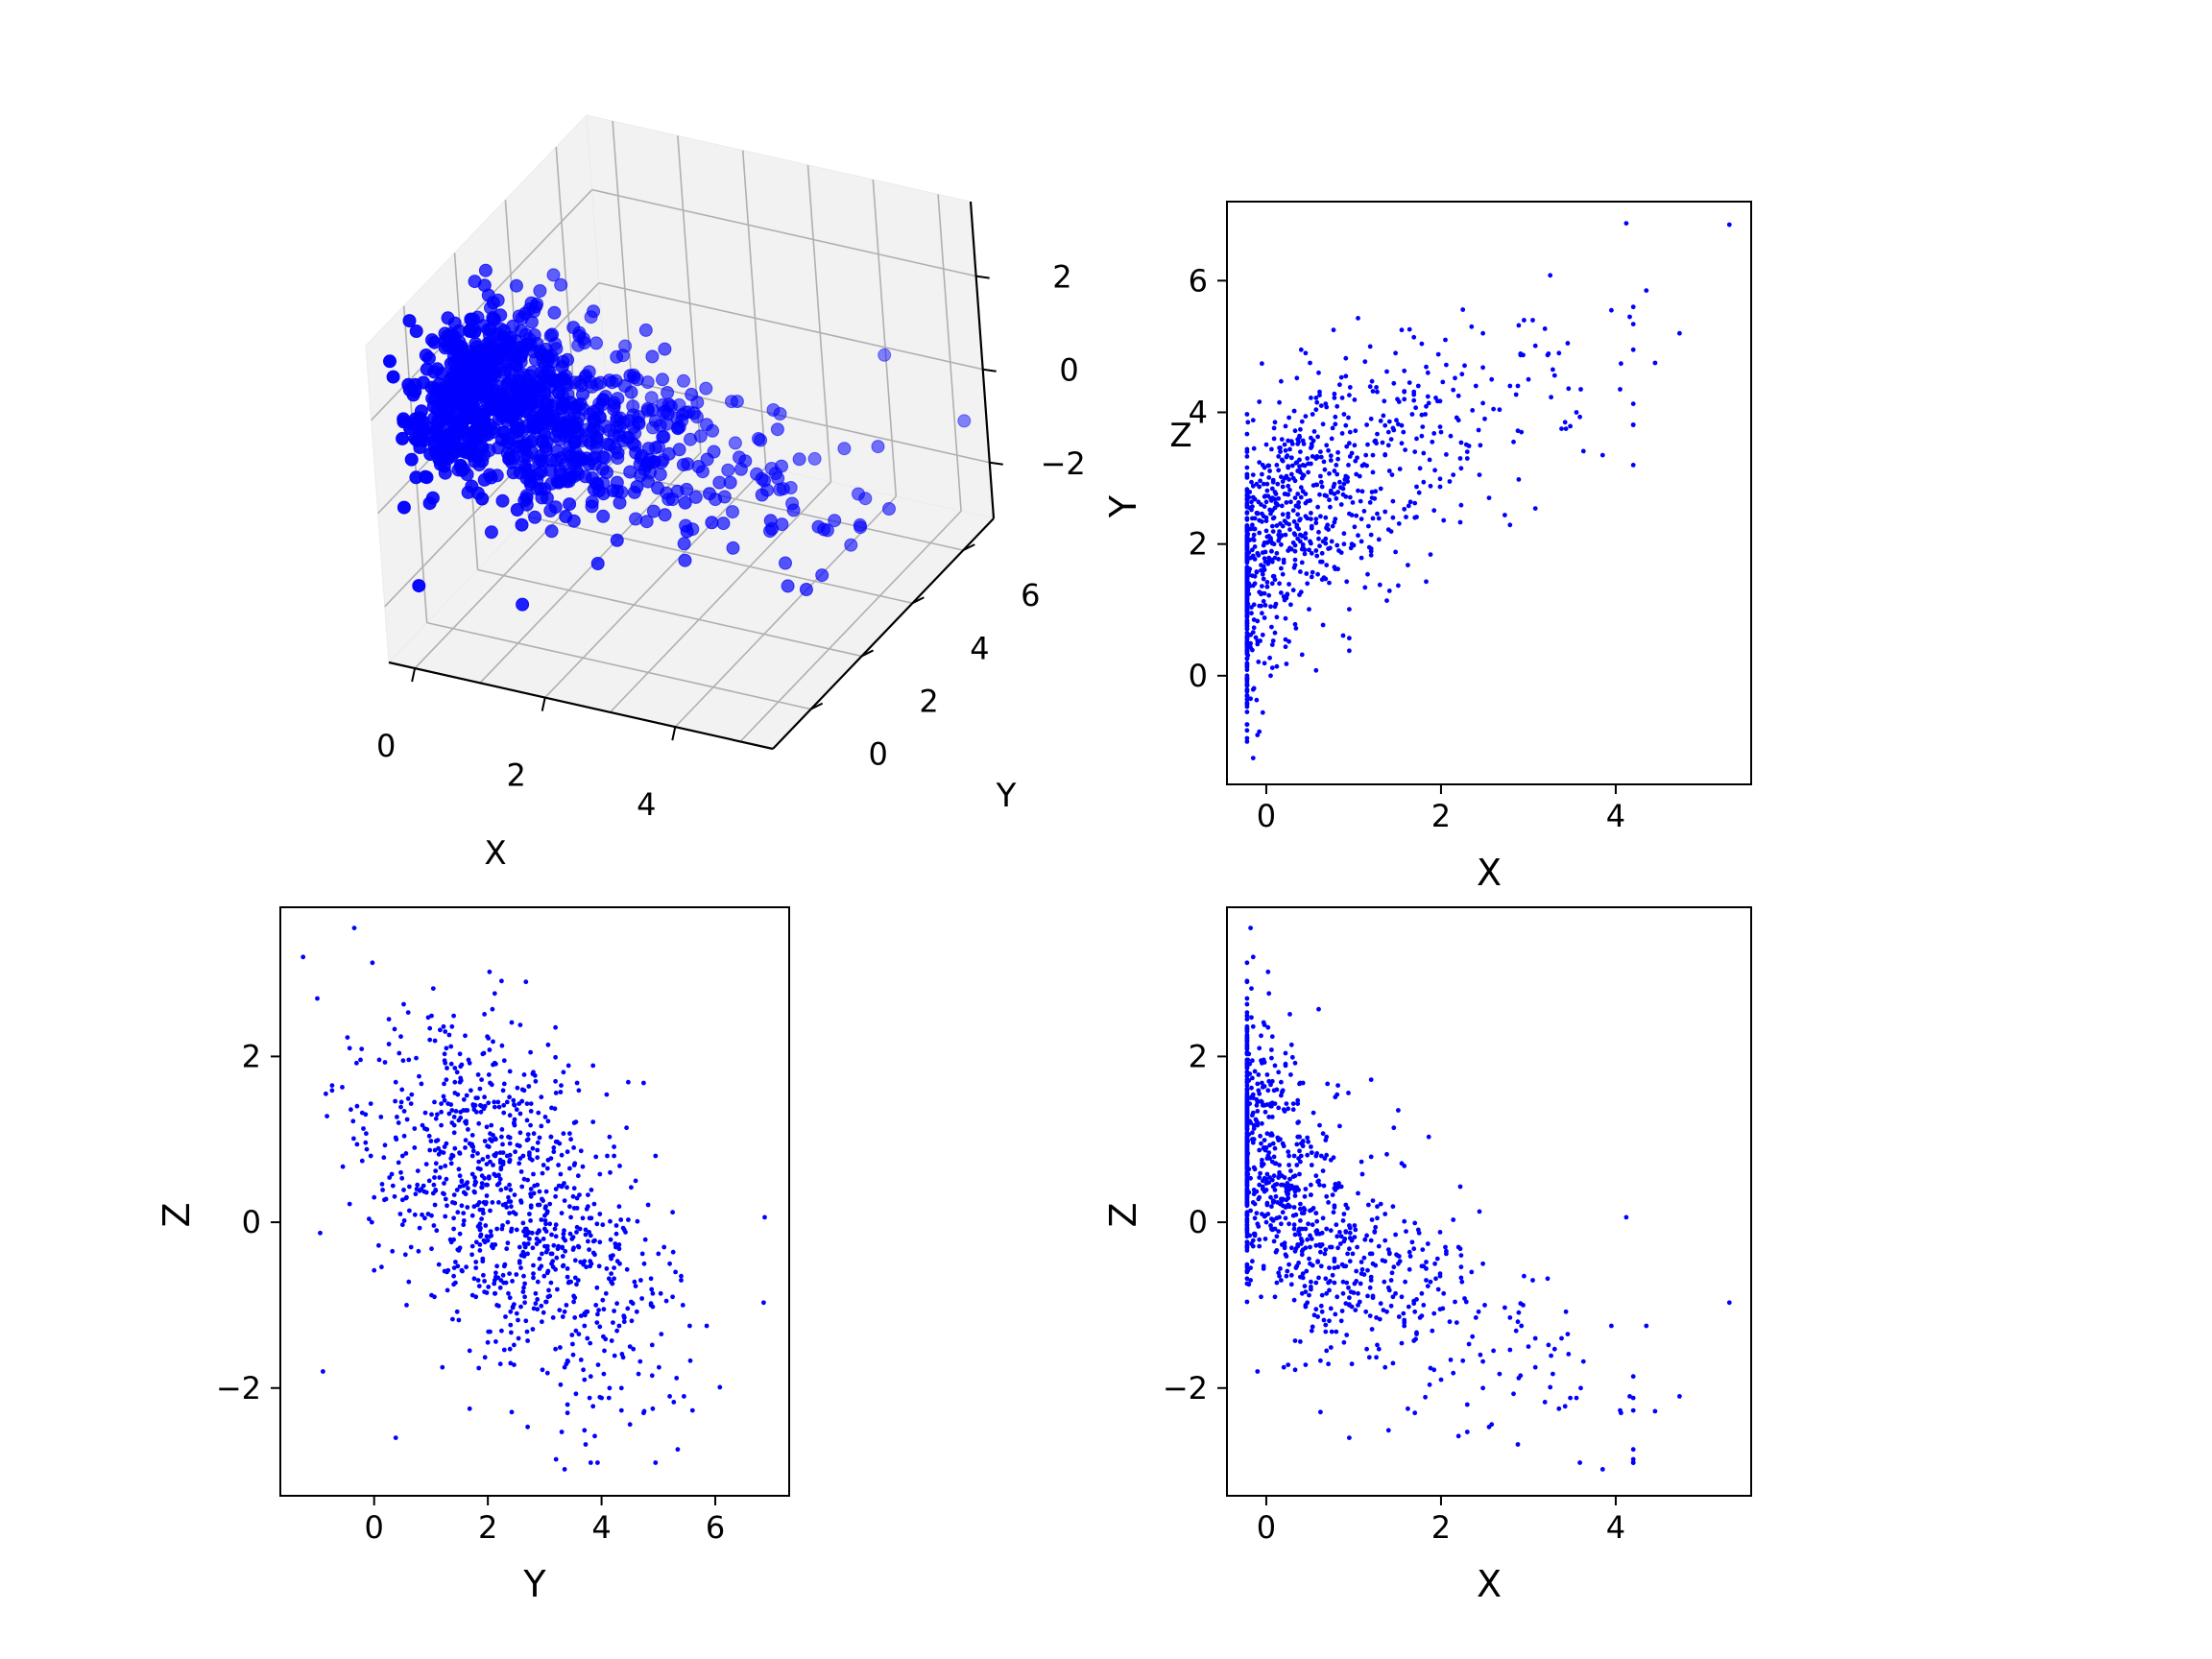 The height and width of the screenshot is (1659, 2212). I want to click on y-axis-label: Z, so click(177, 1214).